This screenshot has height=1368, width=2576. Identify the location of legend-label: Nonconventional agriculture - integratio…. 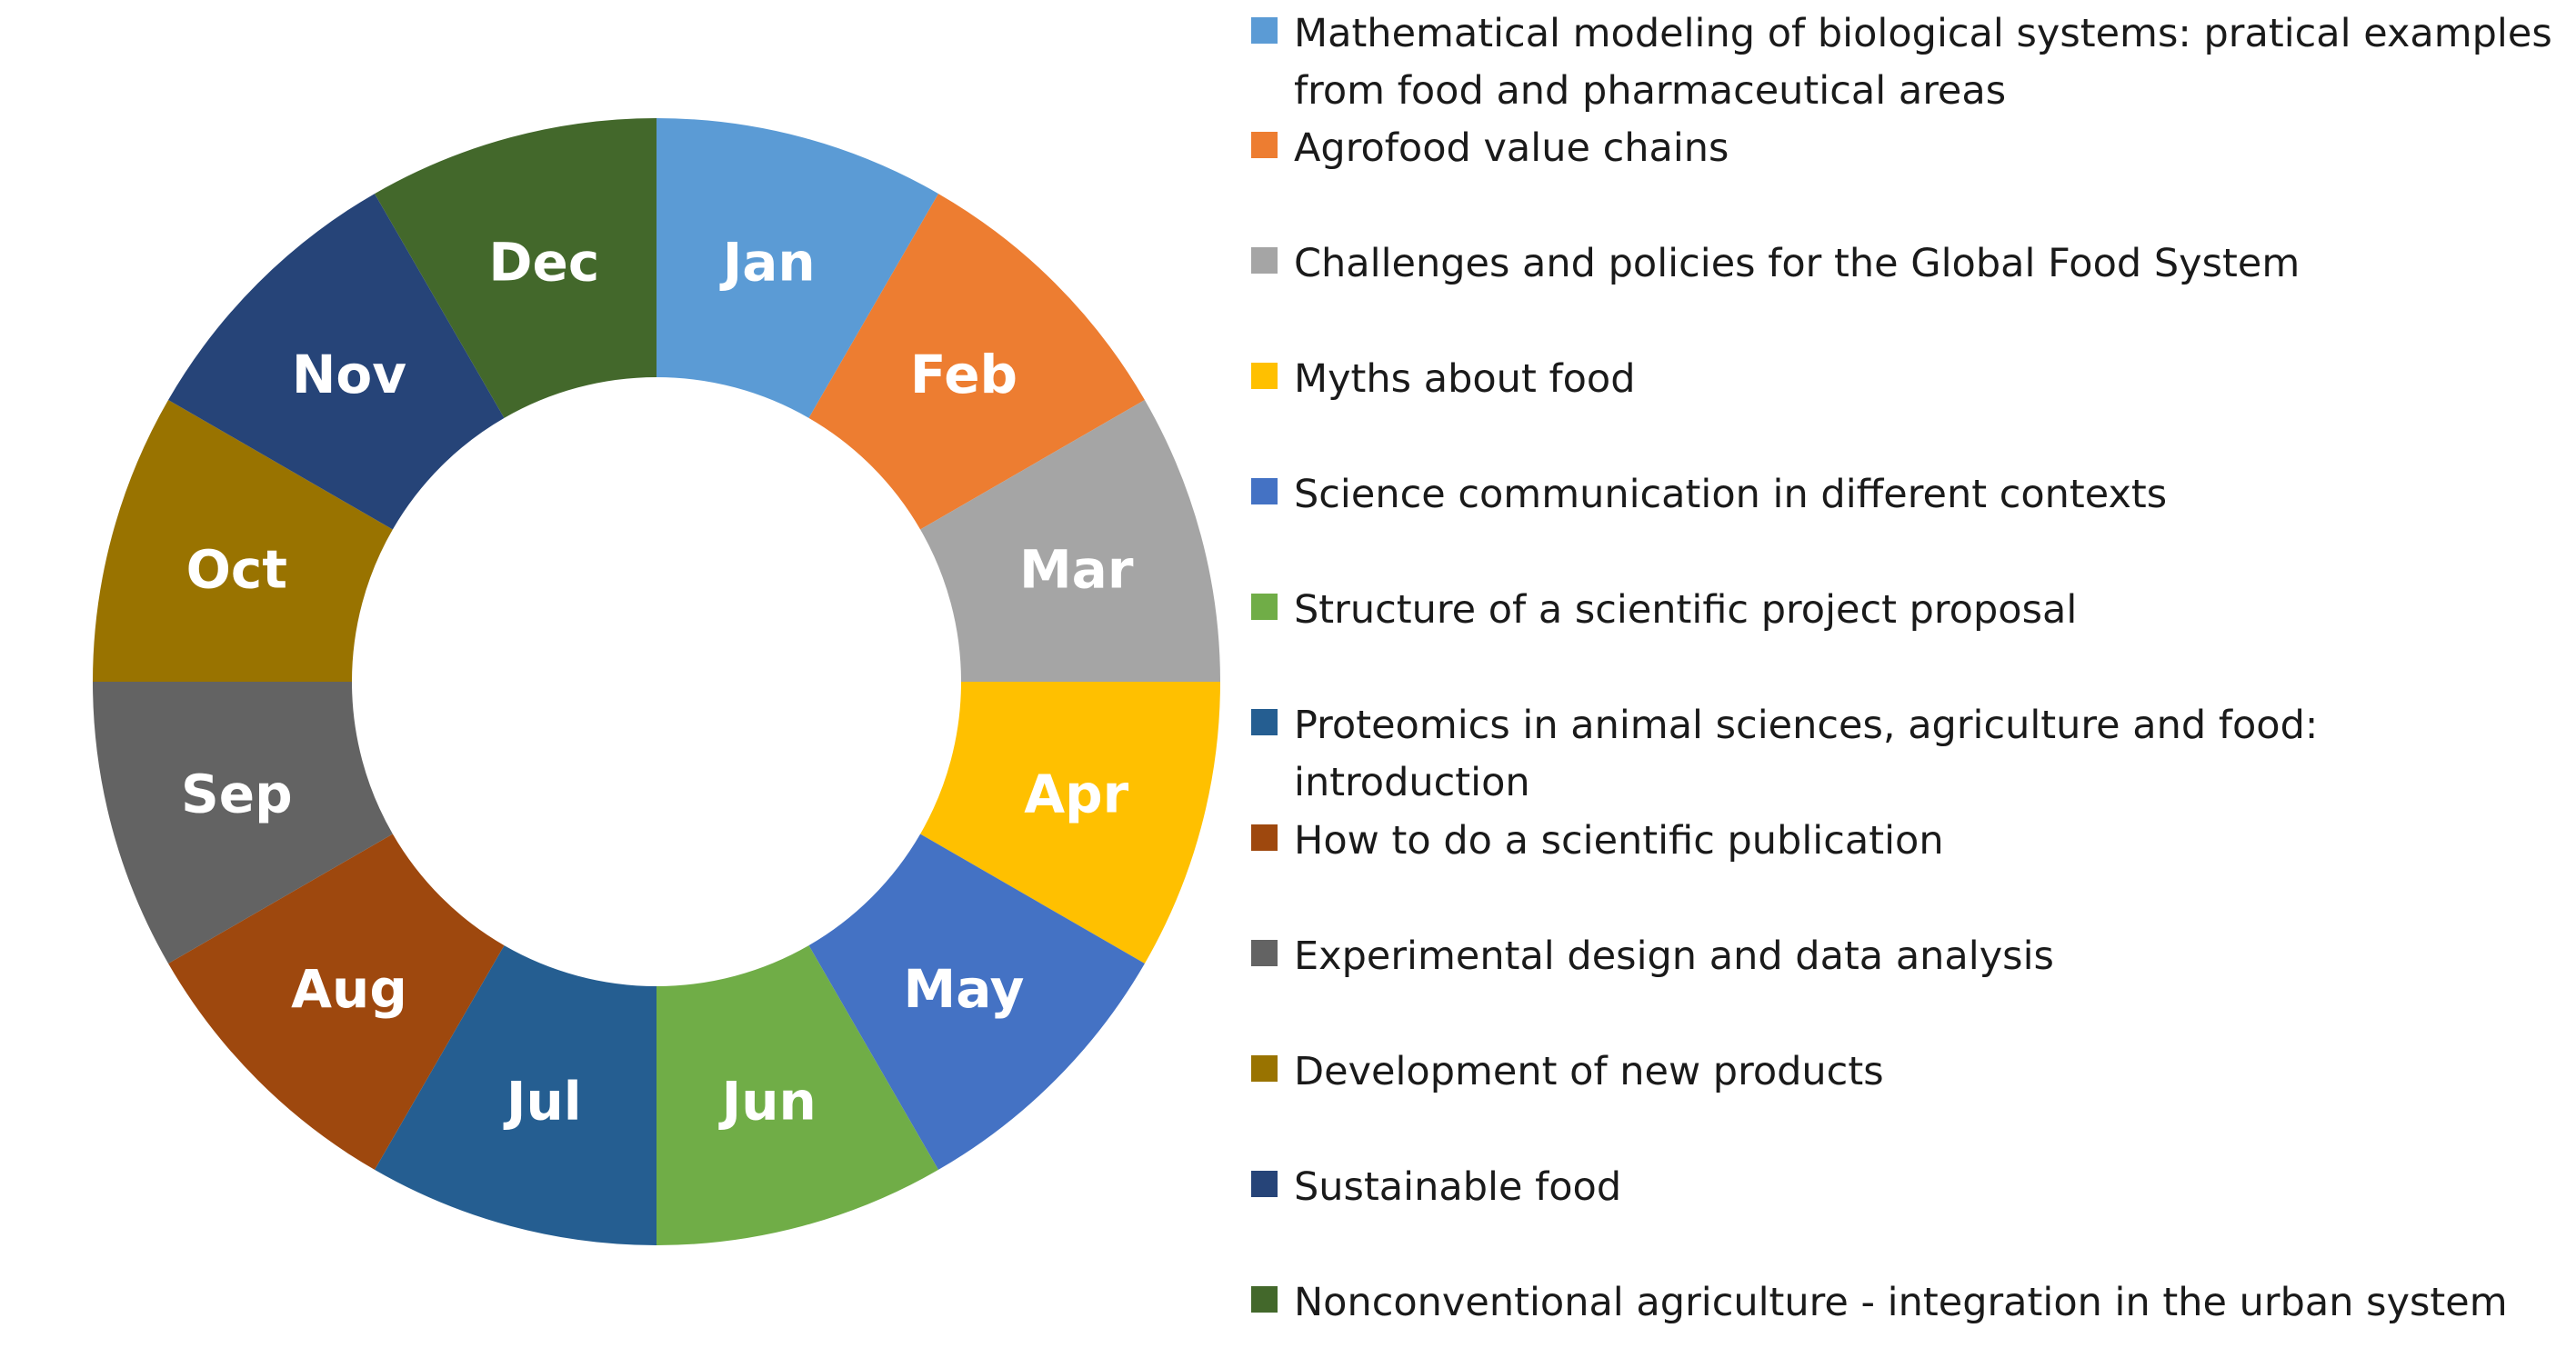
(1901, 1302).